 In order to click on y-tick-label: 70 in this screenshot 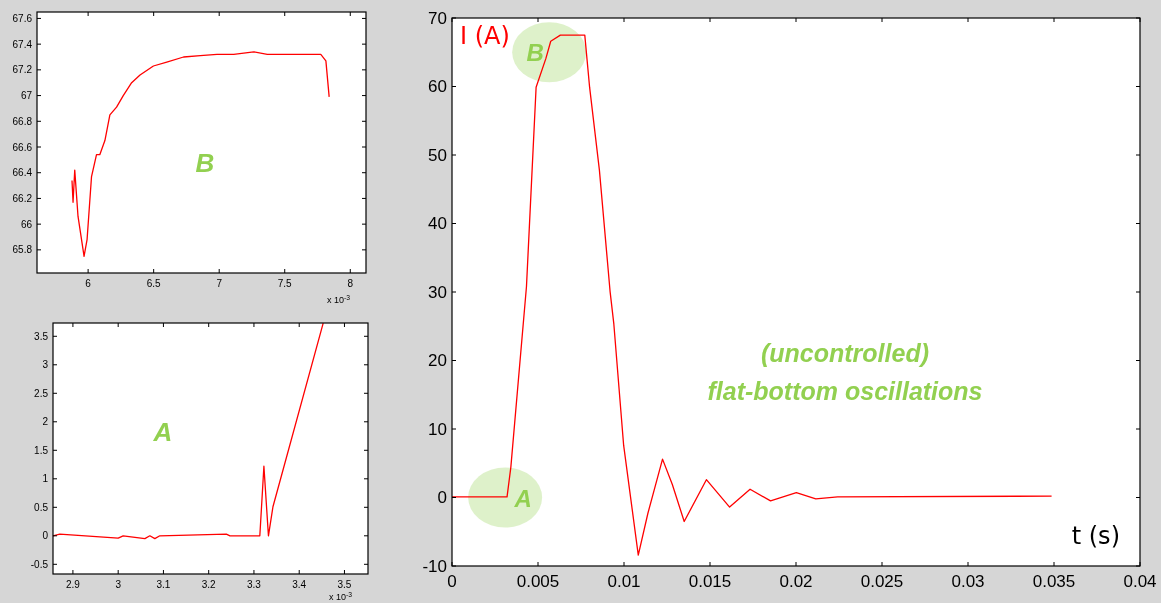, I will do `click(437, 18)`.